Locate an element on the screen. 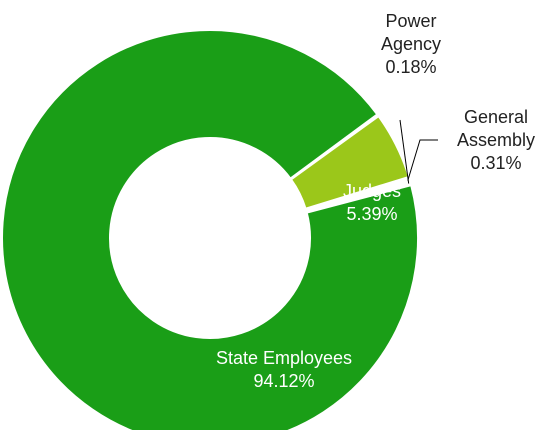 The image size is (550, 430). leader-lines-group is located at coordinates (418, 151).